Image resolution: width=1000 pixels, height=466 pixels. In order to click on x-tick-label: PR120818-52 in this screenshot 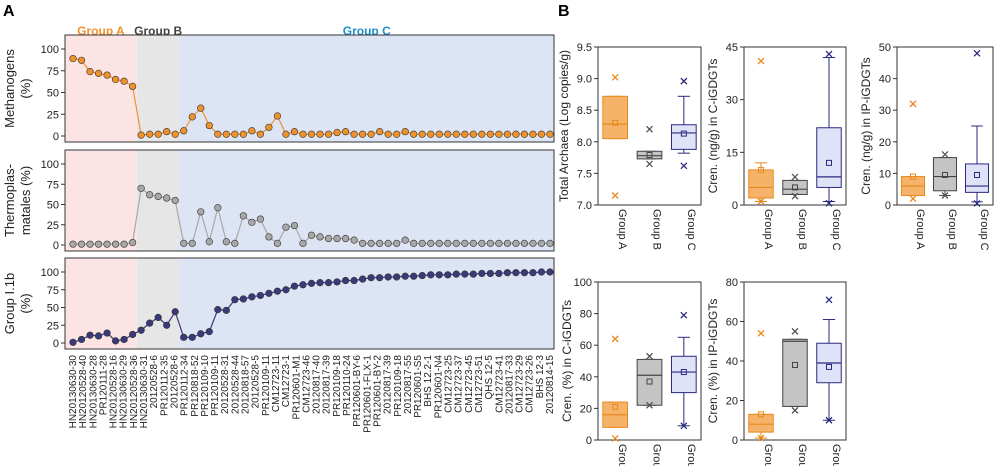, I will do `click(195, 386)`.